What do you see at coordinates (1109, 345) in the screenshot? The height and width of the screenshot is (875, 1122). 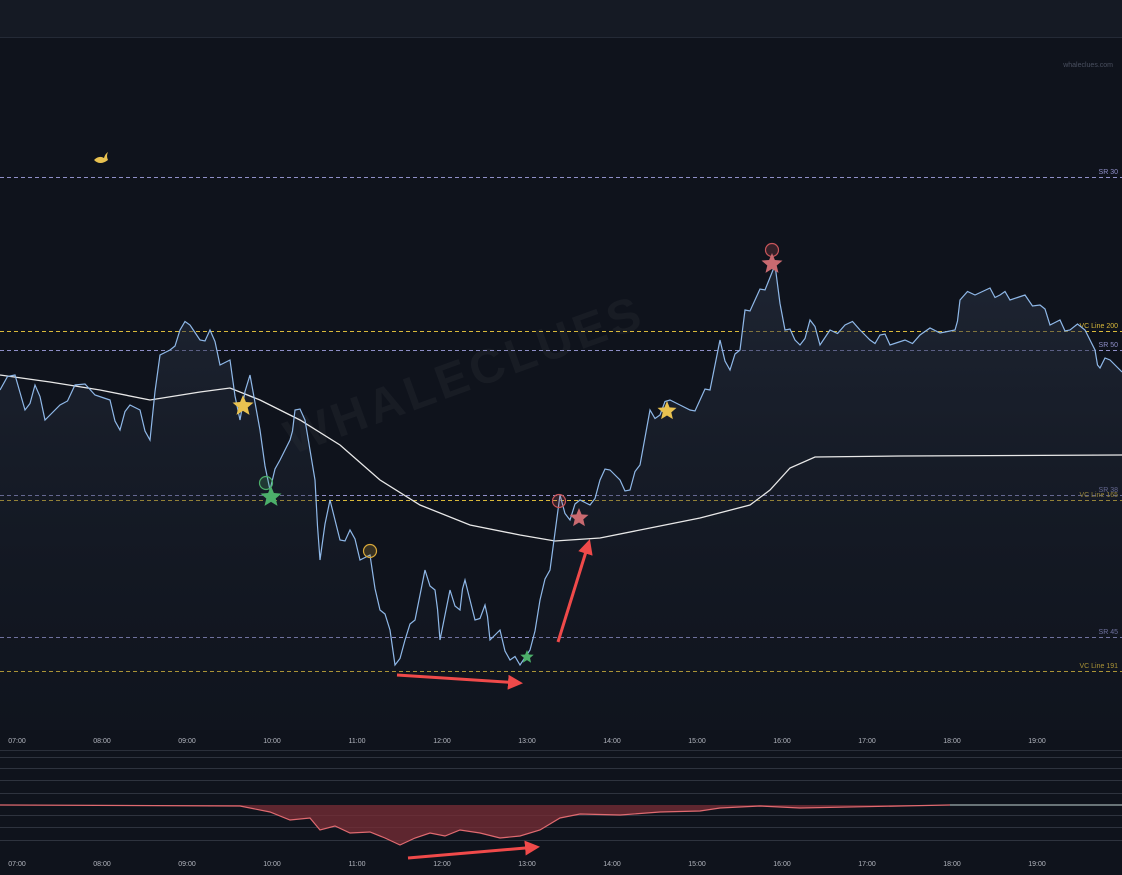 I see `level-label: SR 50` at bounding box center [1109, 345].